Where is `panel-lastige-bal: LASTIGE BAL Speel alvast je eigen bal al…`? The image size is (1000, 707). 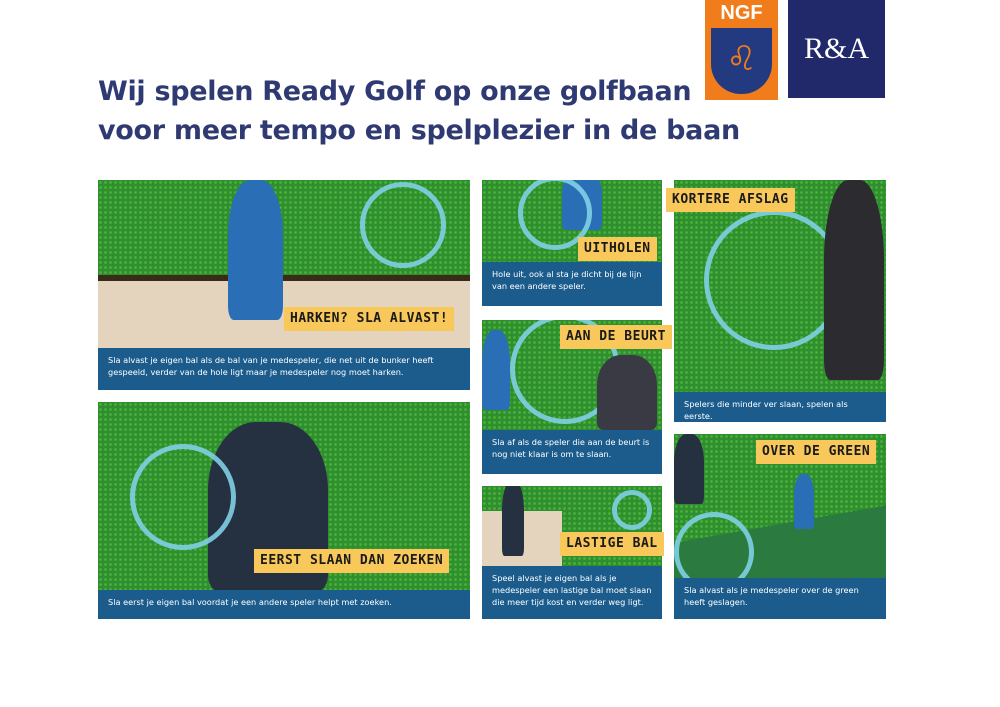
panel-lastige-bal: LASTIGE BAL Speel alvast je eigen bal al… is located at coordinates (573, 552).